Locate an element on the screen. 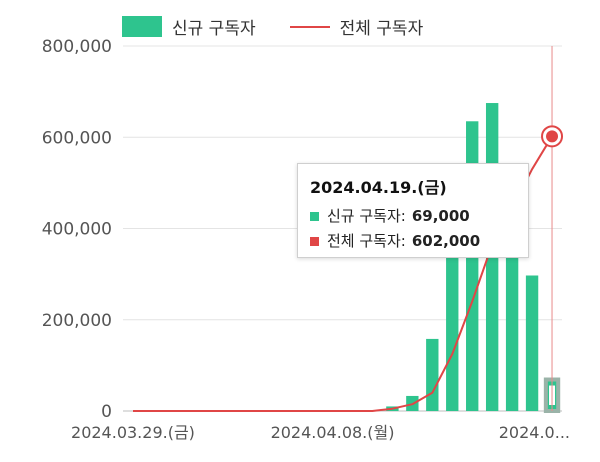  tooltip-swatch-new is located at coordinates (314, 216).